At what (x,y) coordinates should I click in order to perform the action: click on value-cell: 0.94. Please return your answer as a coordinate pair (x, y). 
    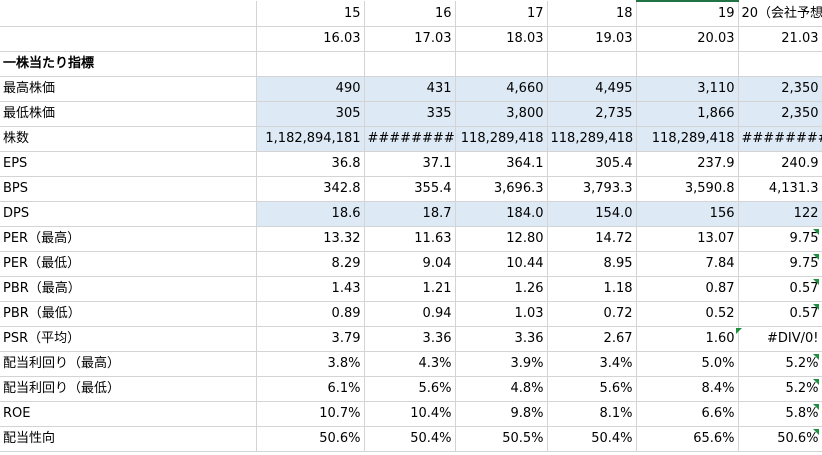
    Looking at the image, I should click on (410, 314).